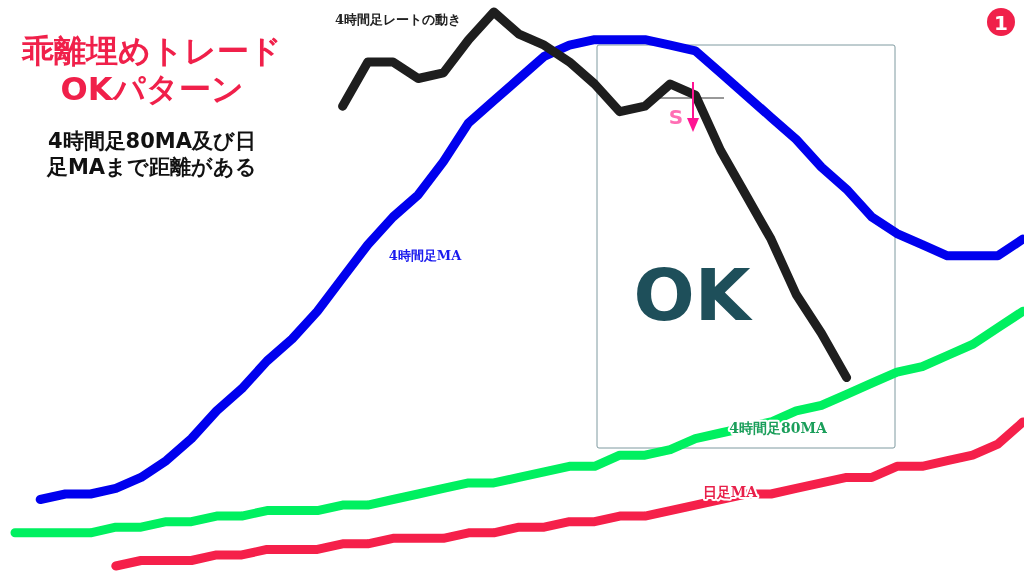 This screenshot has width=1024, height=576. I want to click on annotation: S, so click(676, 117).